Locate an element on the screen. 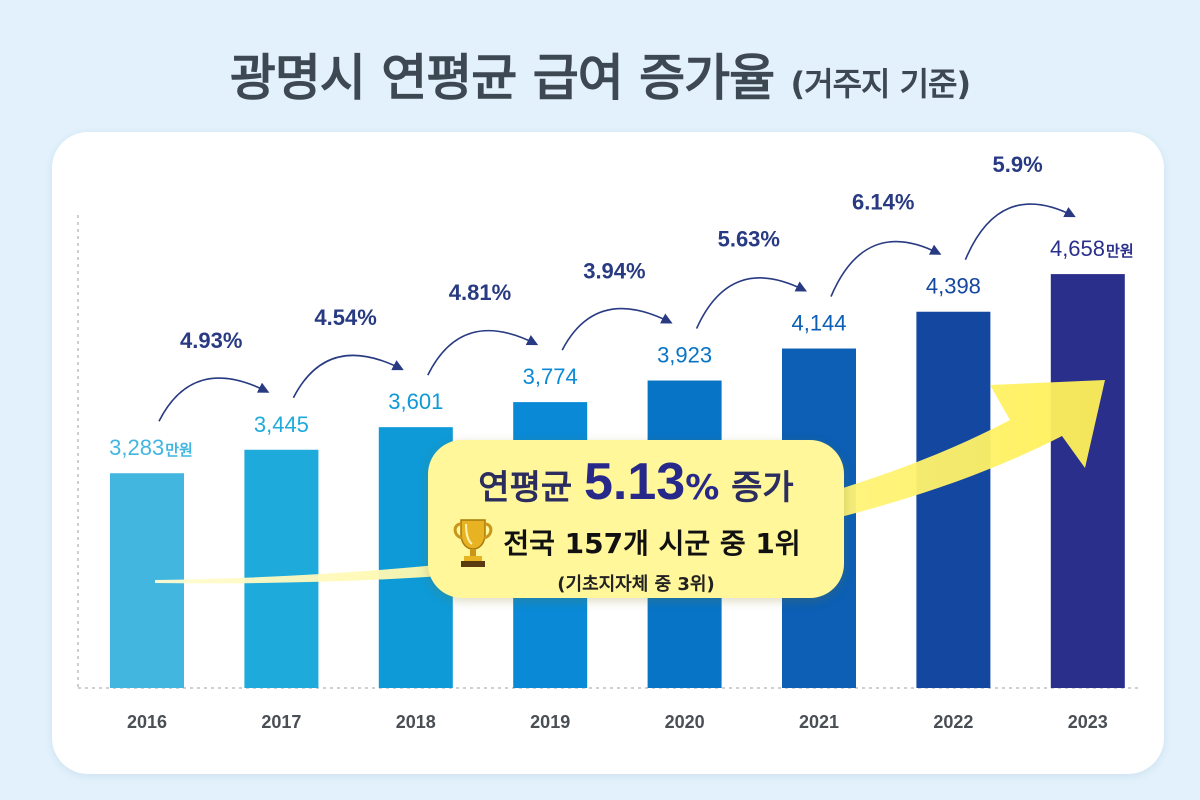 This screenshot has height=800, width=1200. callout-rank-sub: (기초지자체 중 3위) is located at coordinates (636, 584).